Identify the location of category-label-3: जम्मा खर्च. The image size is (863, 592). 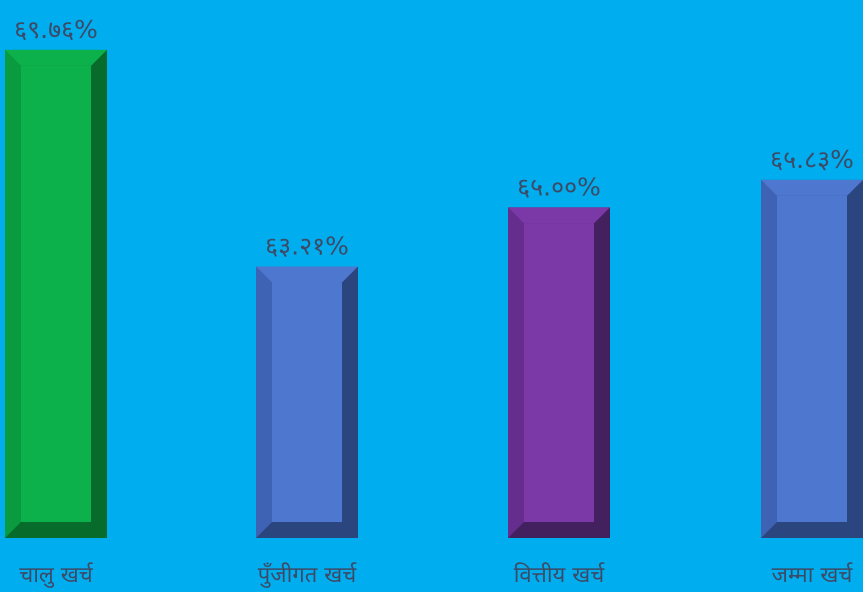
(813, 575).